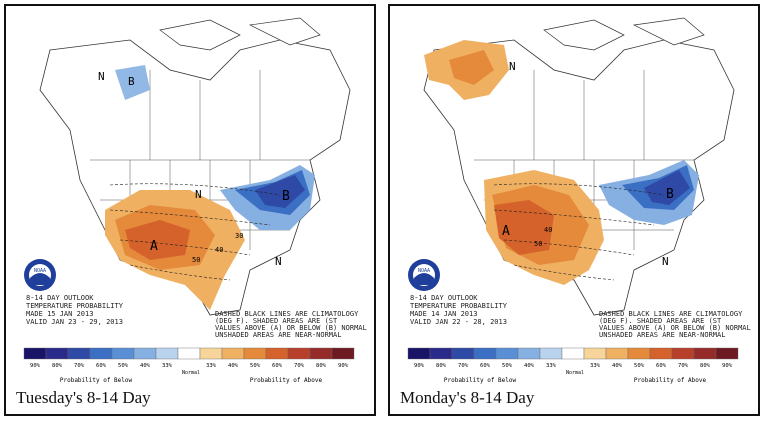  I want to click on svg-text: MADE 15 JAN 2013, so click(59, 314).